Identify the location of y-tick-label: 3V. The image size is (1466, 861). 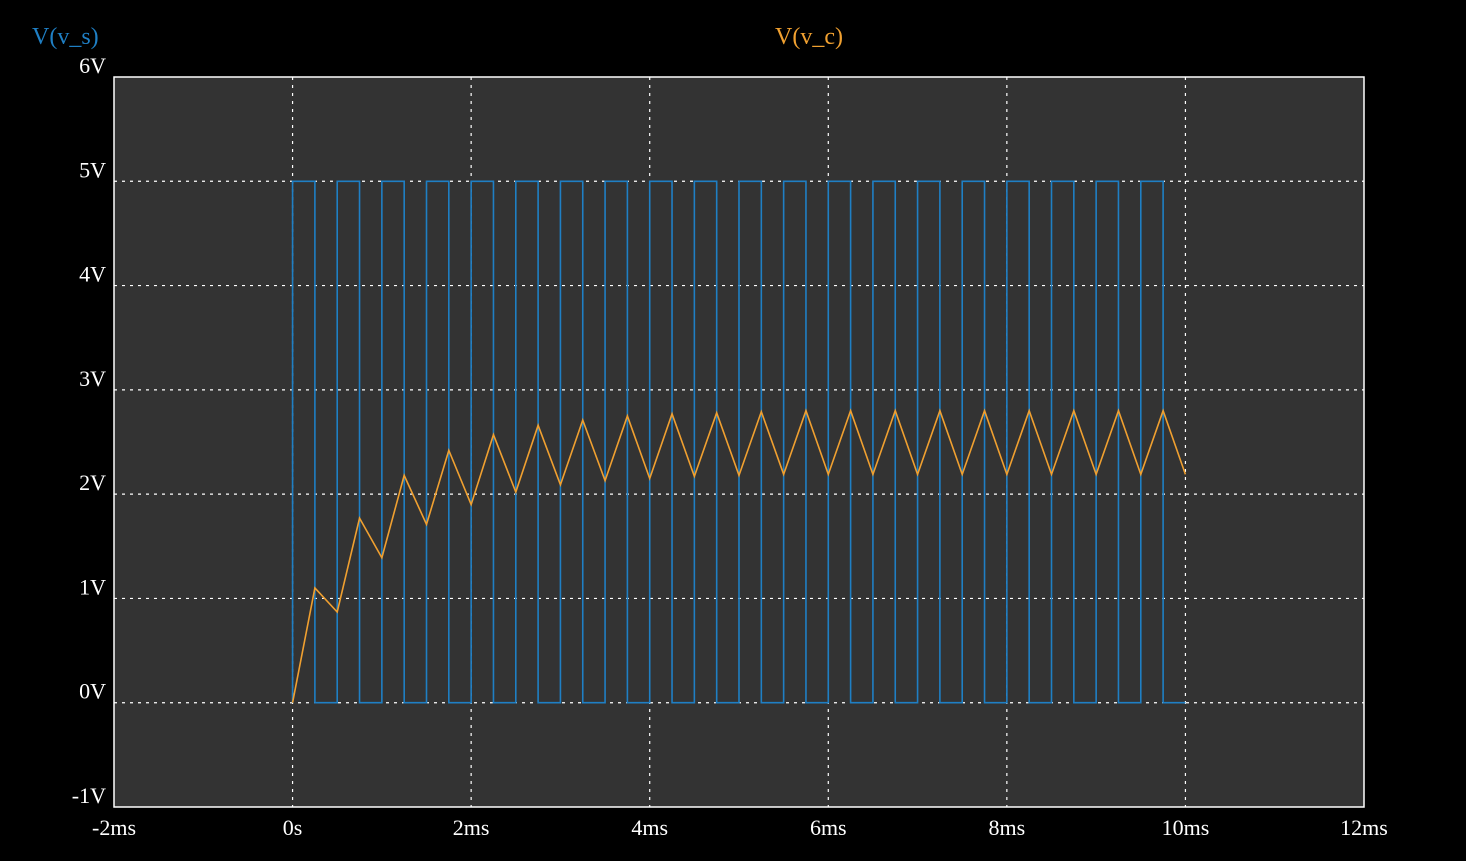
(92, 378).